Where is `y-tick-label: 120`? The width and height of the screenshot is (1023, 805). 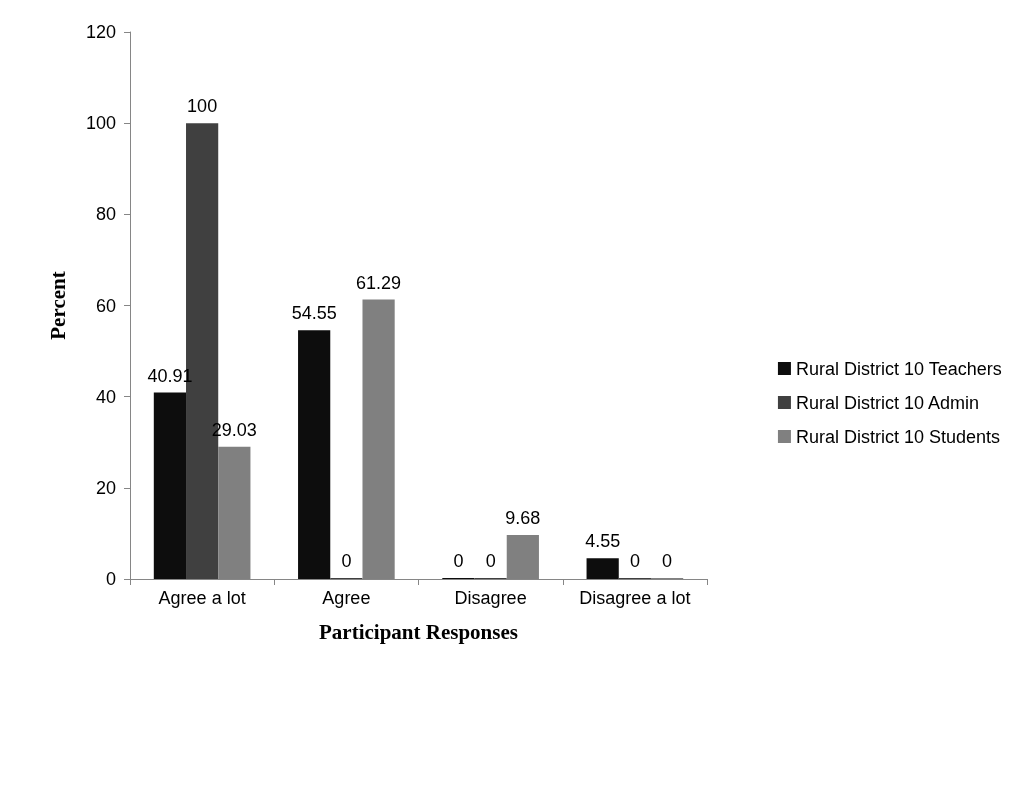 y-tick-label: 120 is located at coordinates (100, 32).